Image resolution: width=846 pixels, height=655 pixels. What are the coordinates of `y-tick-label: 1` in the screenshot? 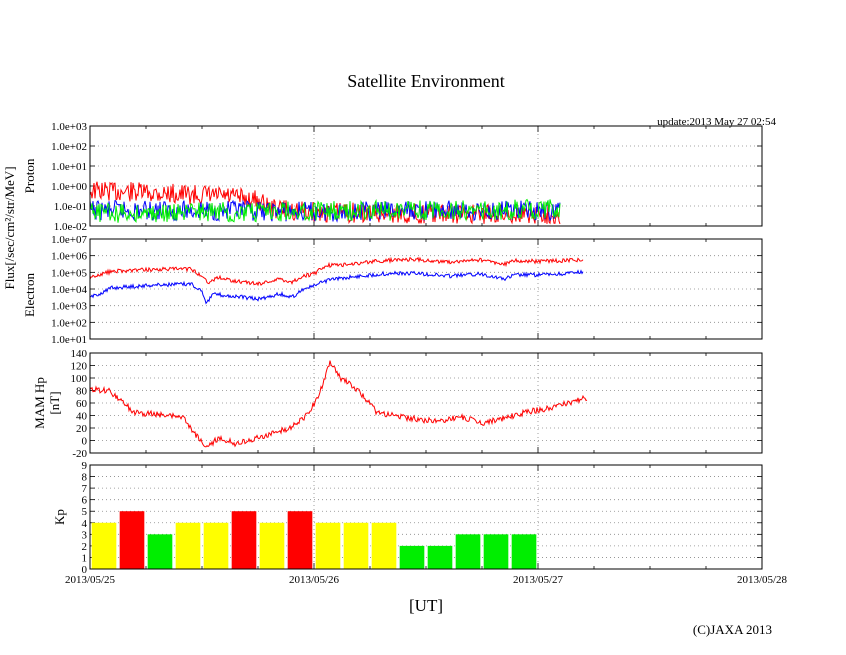 It's located at (85, 558).